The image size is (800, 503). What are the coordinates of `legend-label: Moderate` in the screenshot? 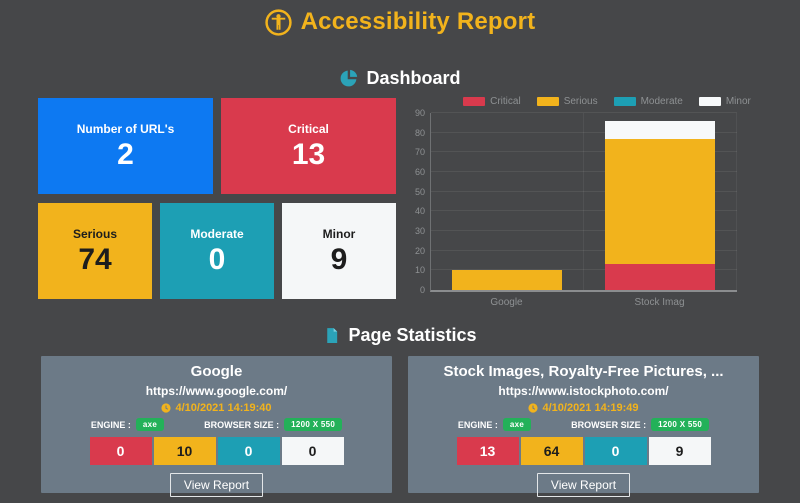 It's located at (661, 101).